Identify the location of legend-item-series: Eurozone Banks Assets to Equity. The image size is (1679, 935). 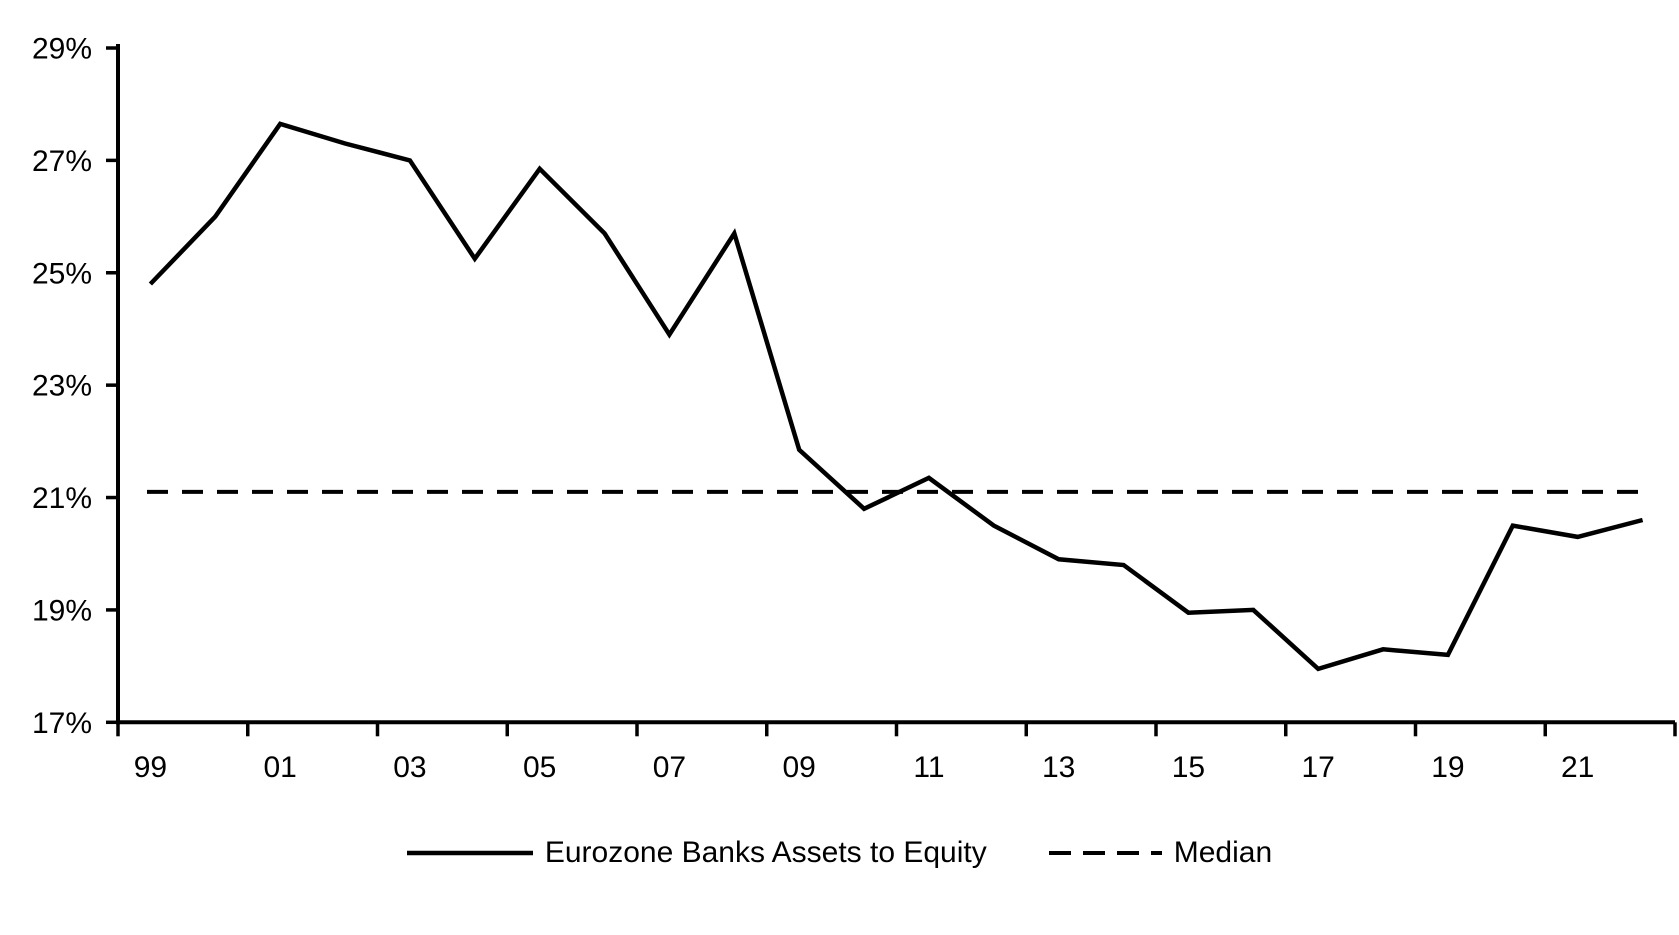
(696, 853).